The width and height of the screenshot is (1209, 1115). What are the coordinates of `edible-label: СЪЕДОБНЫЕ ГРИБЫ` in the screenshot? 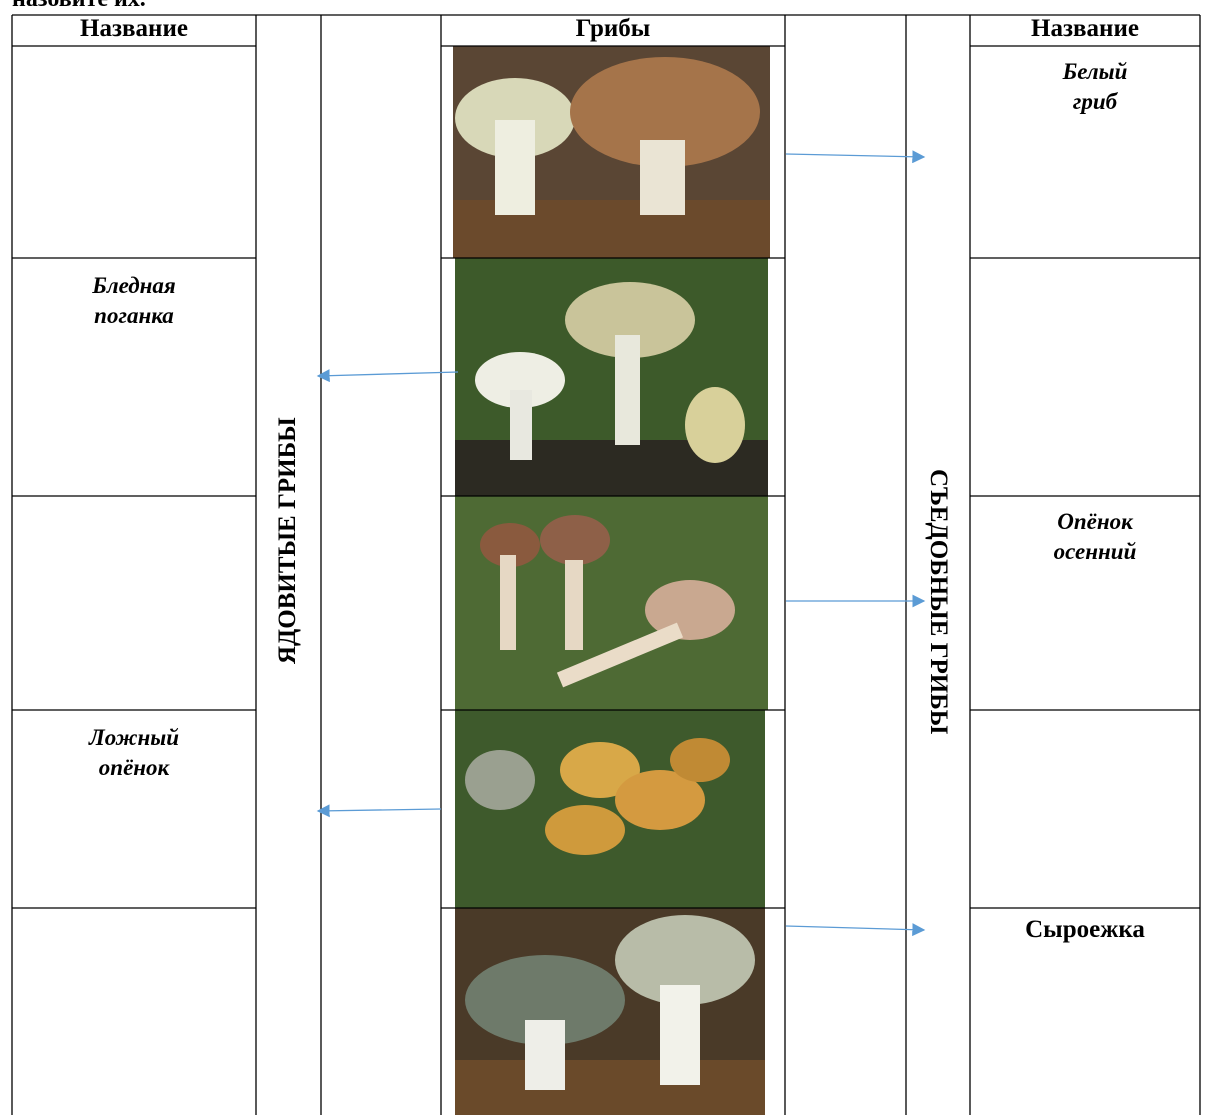 It's located at (938, 602).